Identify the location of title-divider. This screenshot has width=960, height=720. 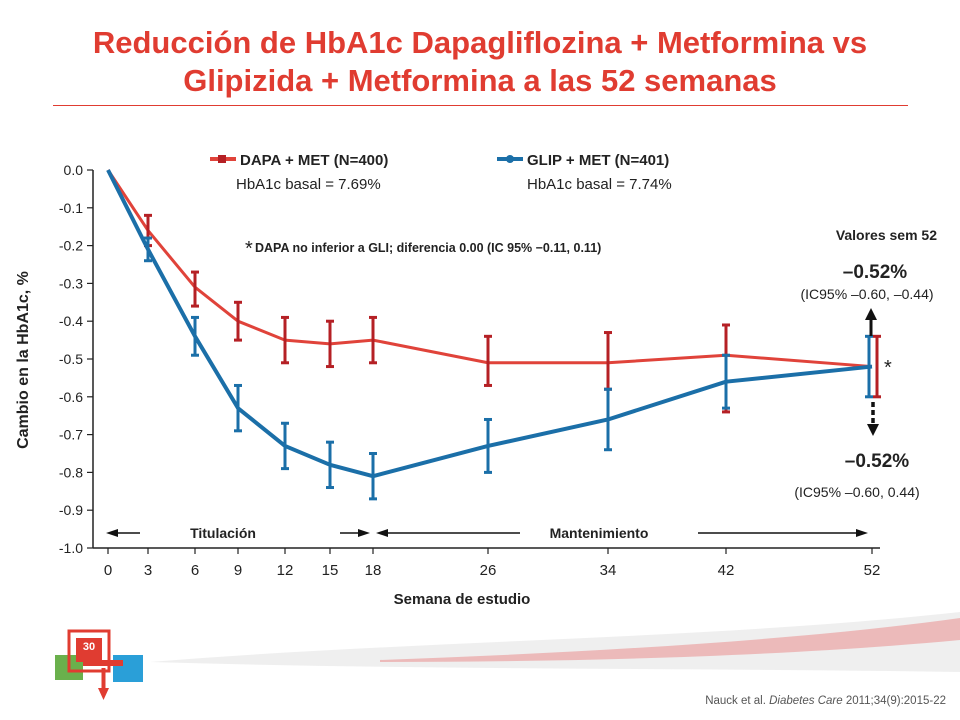
(480, 105).